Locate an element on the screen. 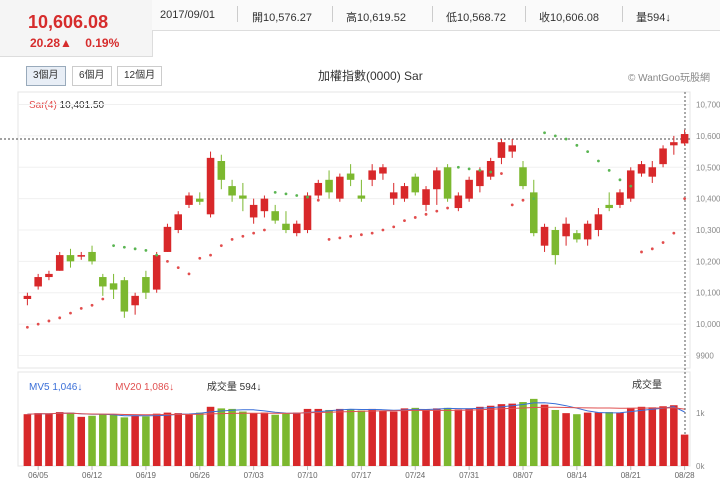 This screenshot has height=482, width=720. range-3-months-button: 3個月 is located at coordinates (46, 76).